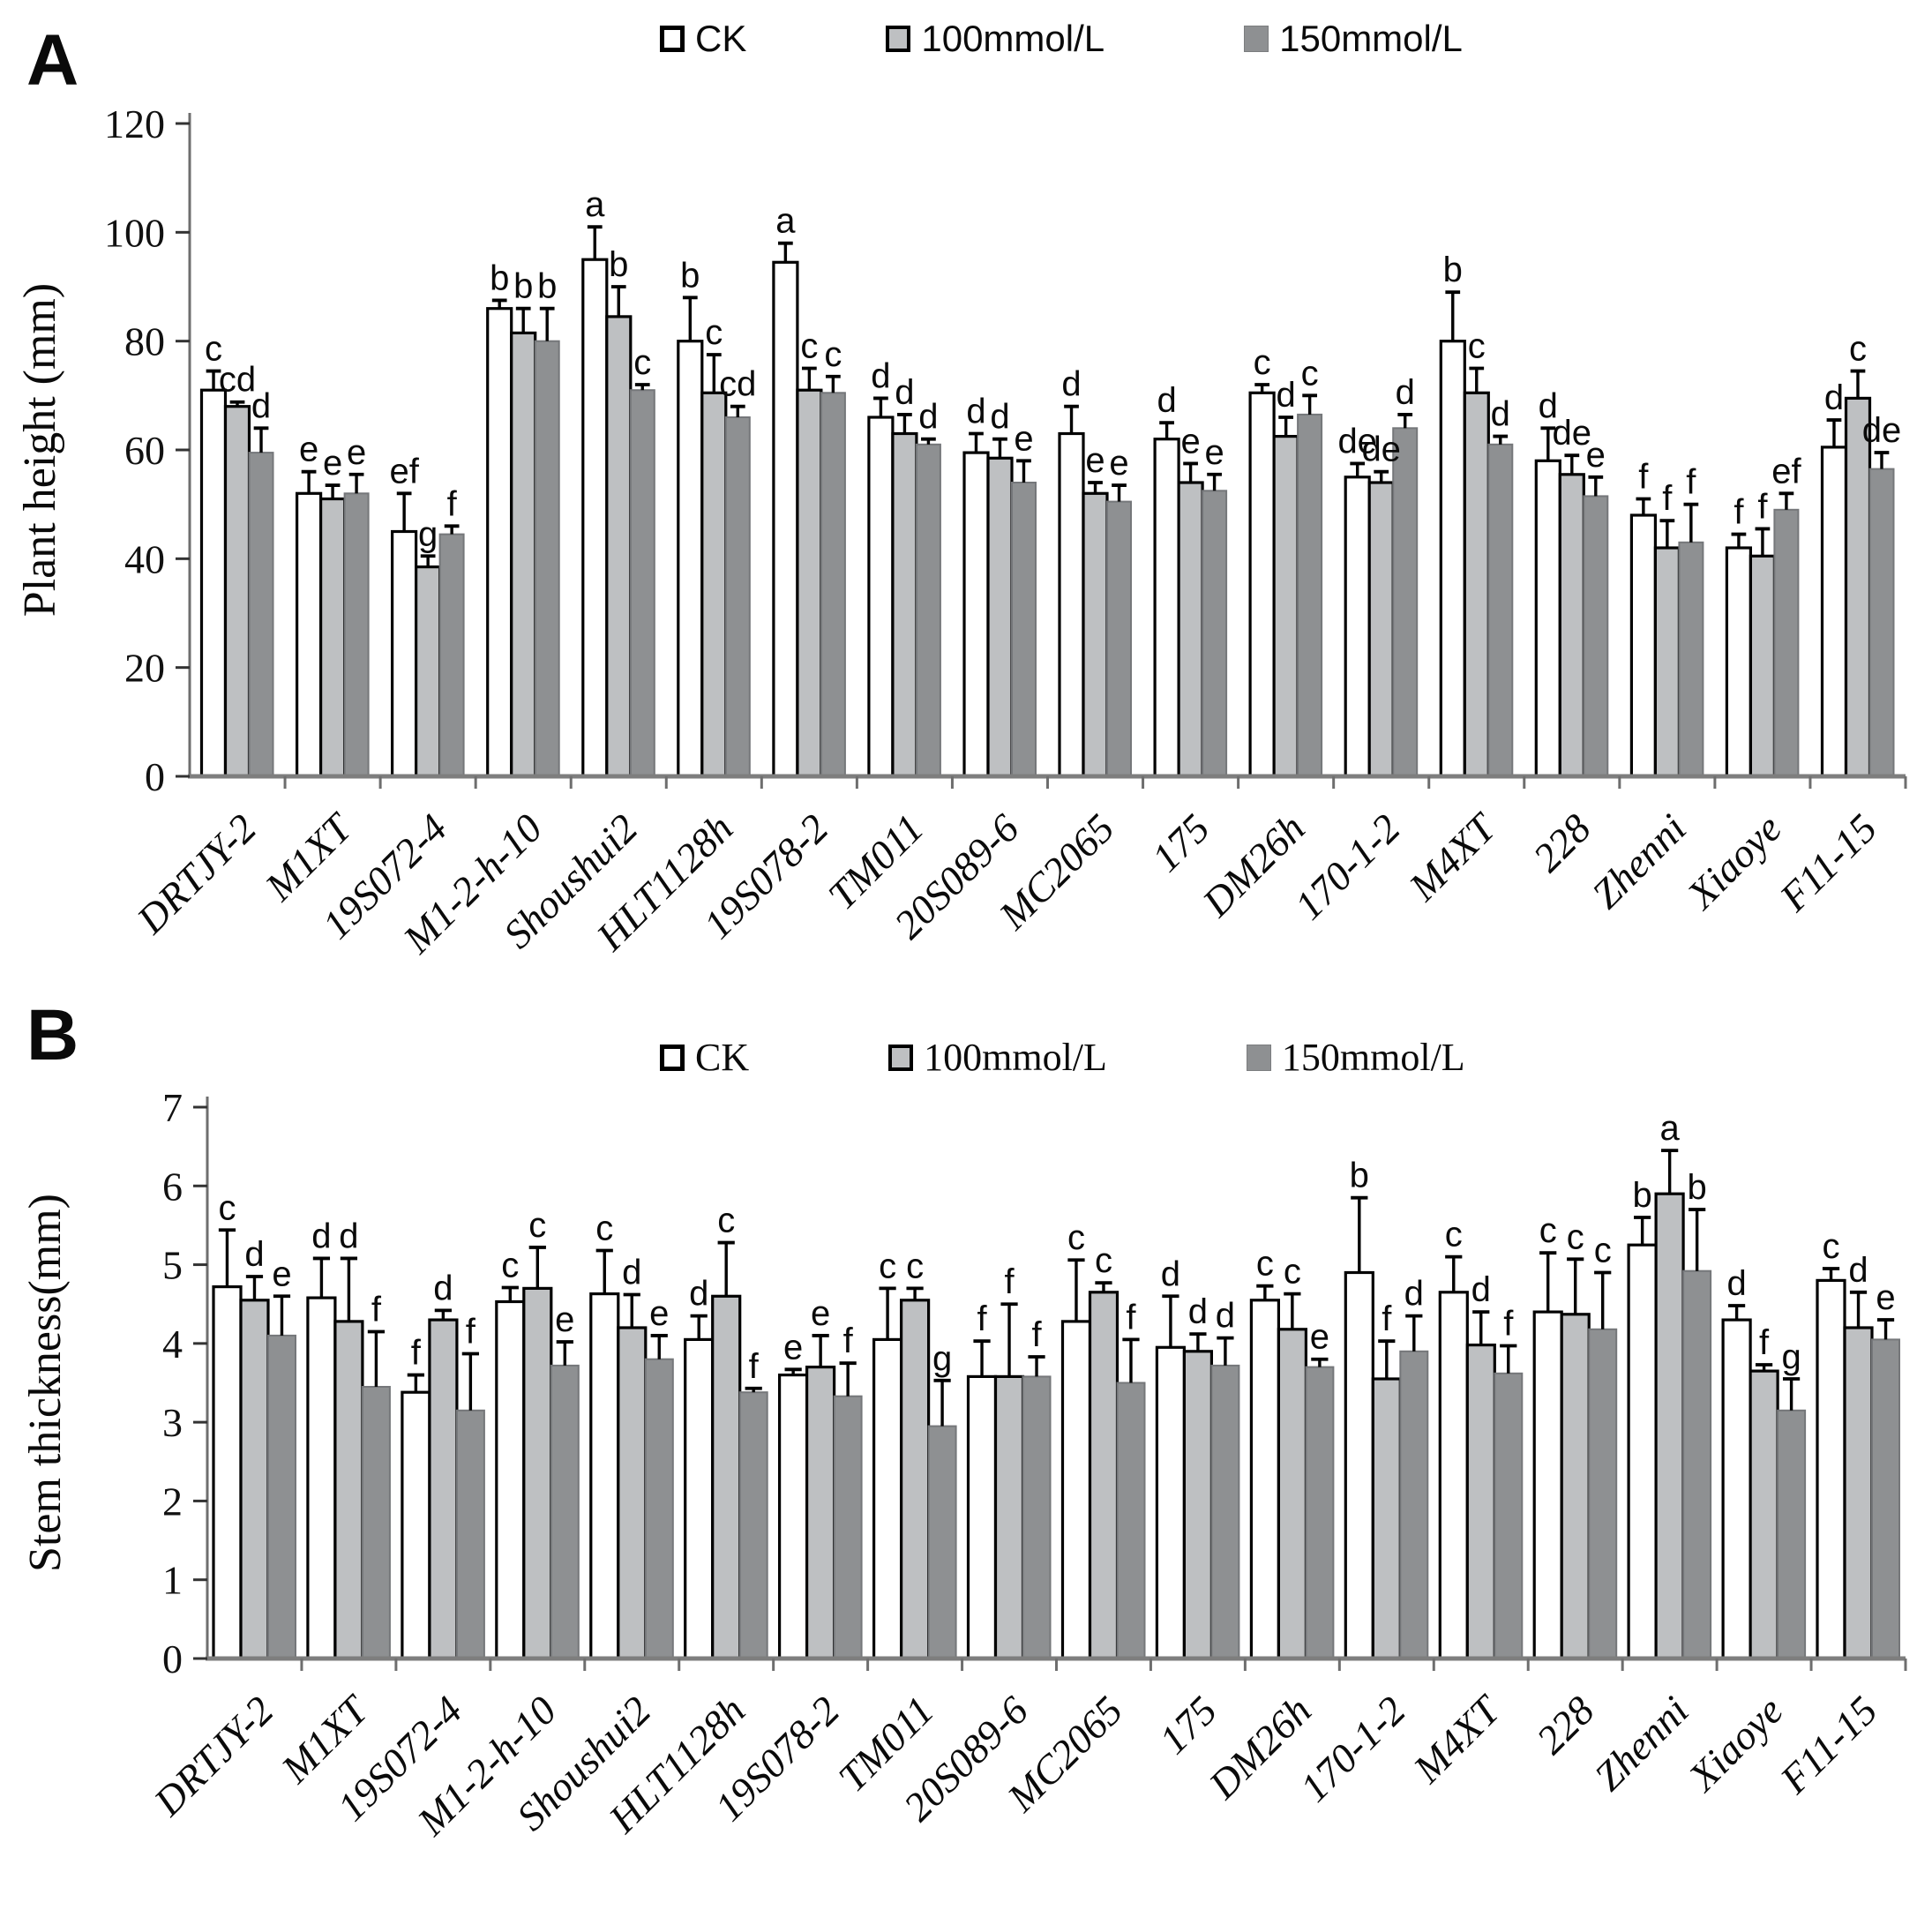 The height and width of the screenshot is (1932, 1932). What do you see at coordinates (1414, 1505) in the screenshot?
I see `bar-150mmol/L-170-1-2` at bounding box center [1414, 1505].